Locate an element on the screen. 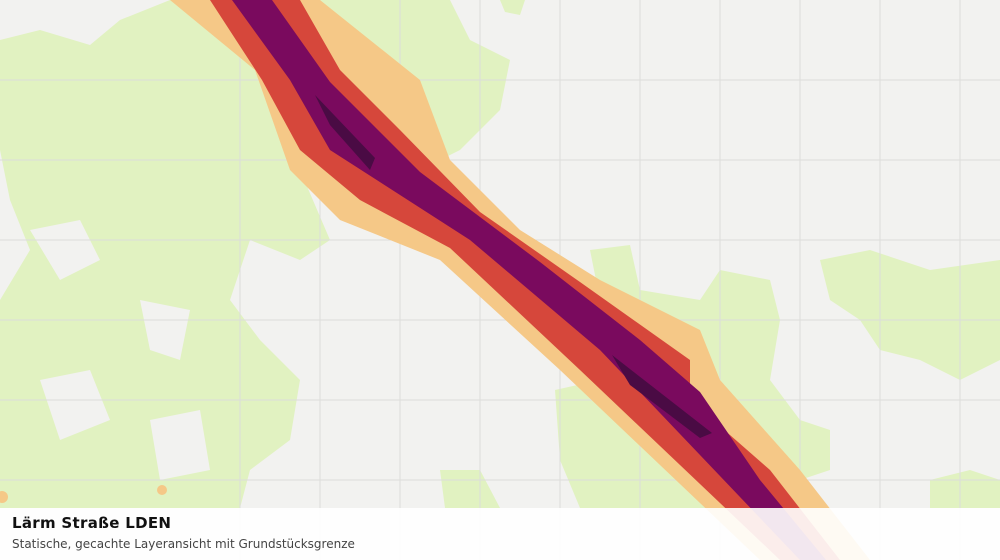 Image resolution: width=1000 pixels, height=560 pixels. layer-title: Lärm Straße LDEN is located at coordinates (92, 523).